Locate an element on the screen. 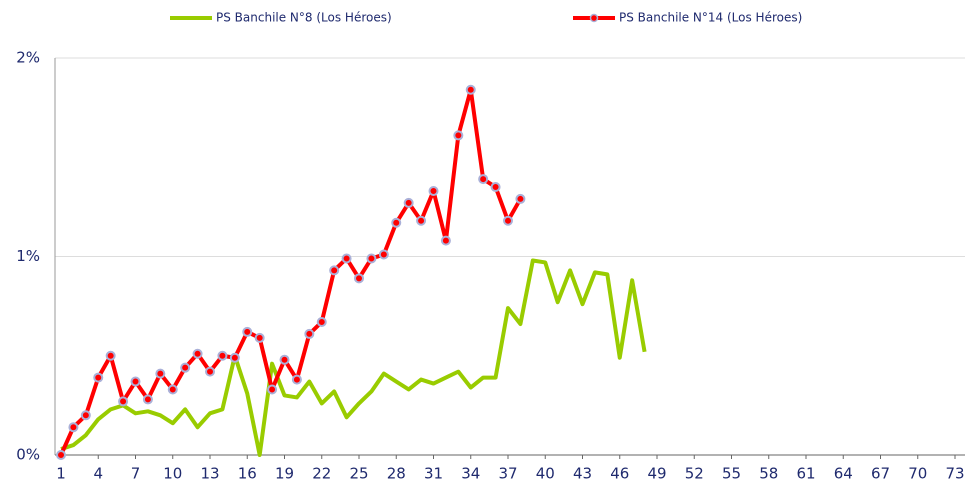 This screenshot has height=482, width=965. y-tick-label: 2% is located at coordinates (28, 58).